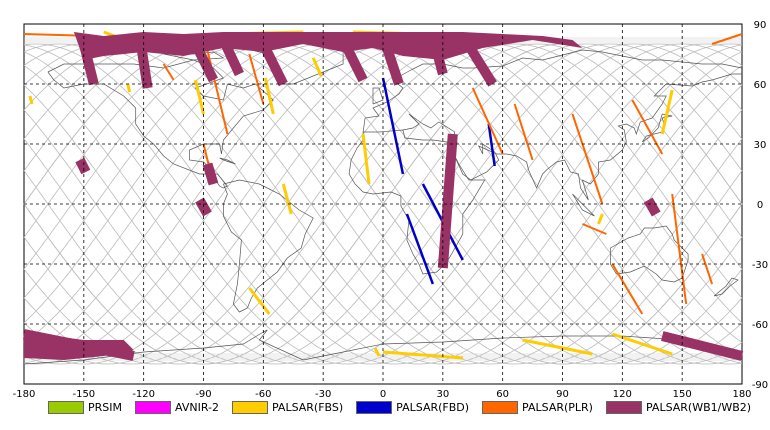 The image size is (770, 430). I want to click on legend-label: PALSAR(FBD), so click(433, 407).